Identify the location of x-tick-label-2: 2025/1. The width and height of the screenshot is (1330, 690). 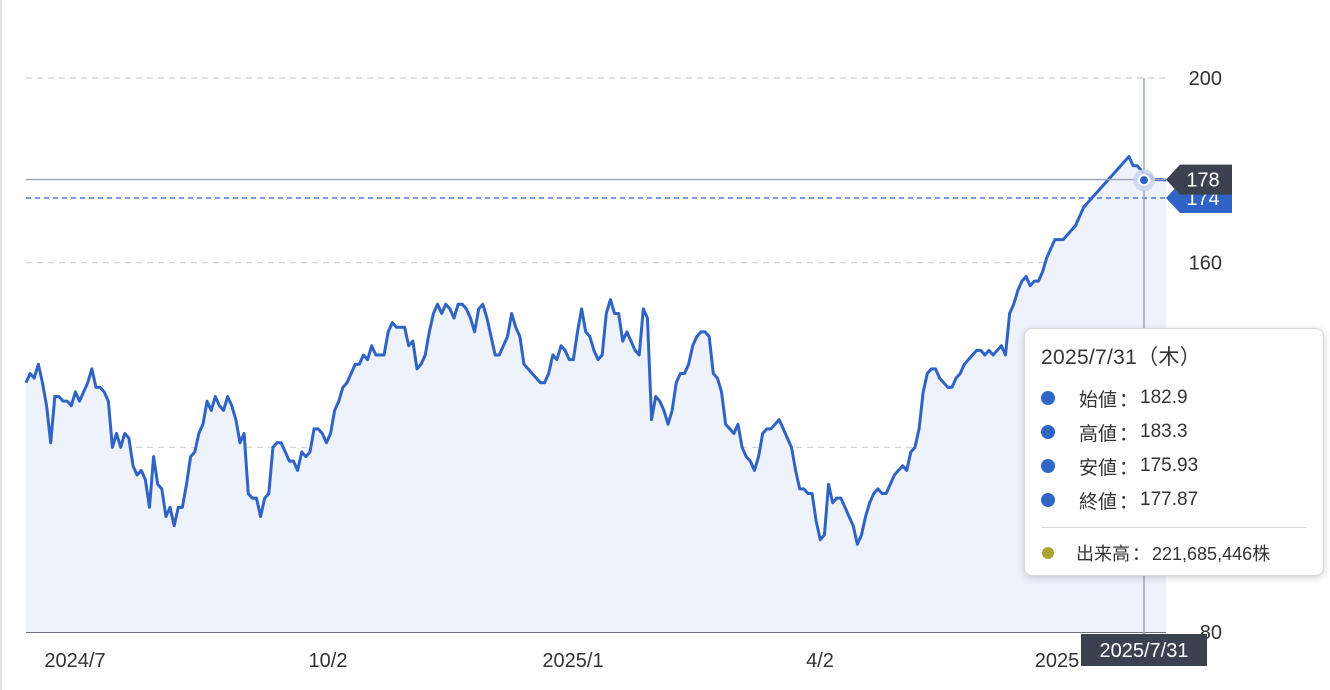
(572, 661).